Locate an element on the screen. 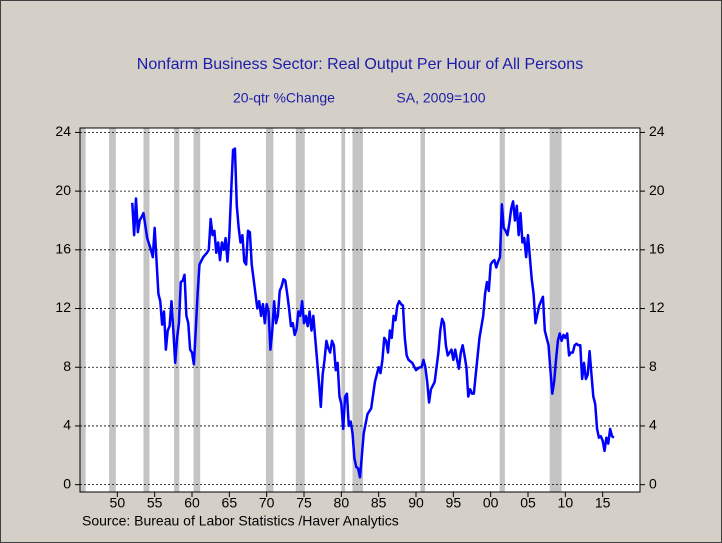 The height and width of the screenshot is (543, 722). y2-tick-label: 16 is located at coordinates (657, 249).